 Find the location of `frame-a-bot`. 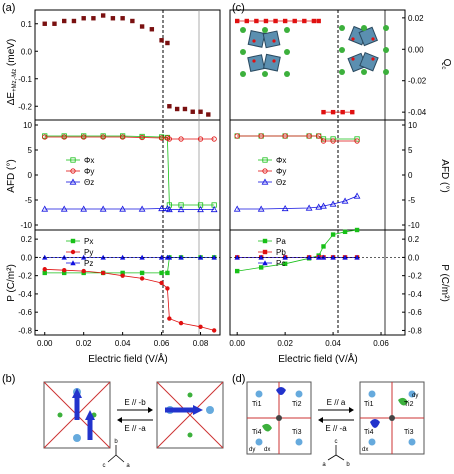

frame-a-bot is located at coordinates (127, 282).